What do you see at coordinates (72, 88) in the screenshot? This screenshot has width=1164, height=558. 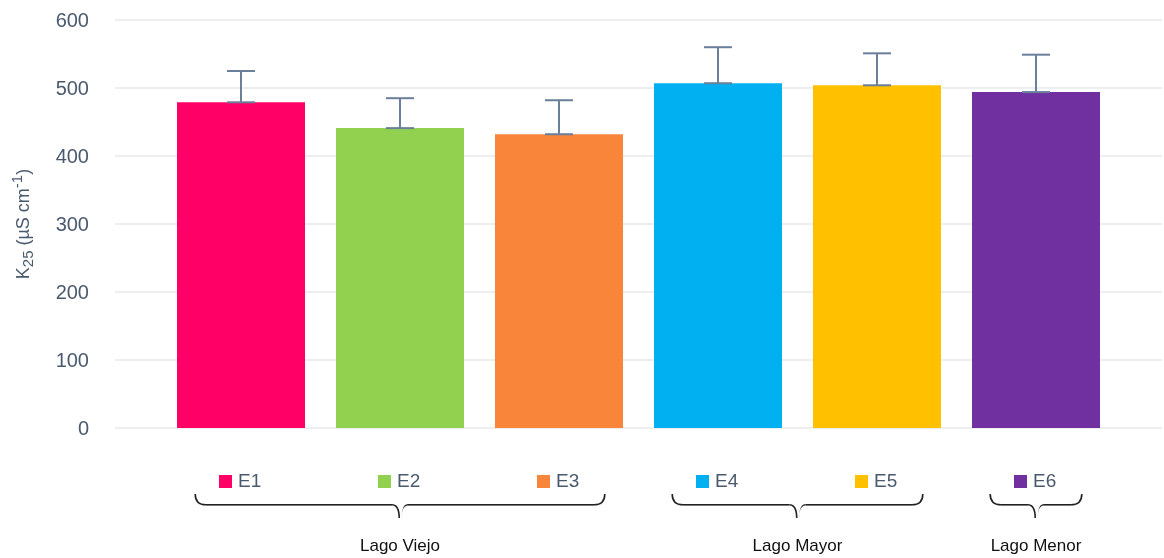 I see `y-tick-label: 500` at bounding box center [72, 88].